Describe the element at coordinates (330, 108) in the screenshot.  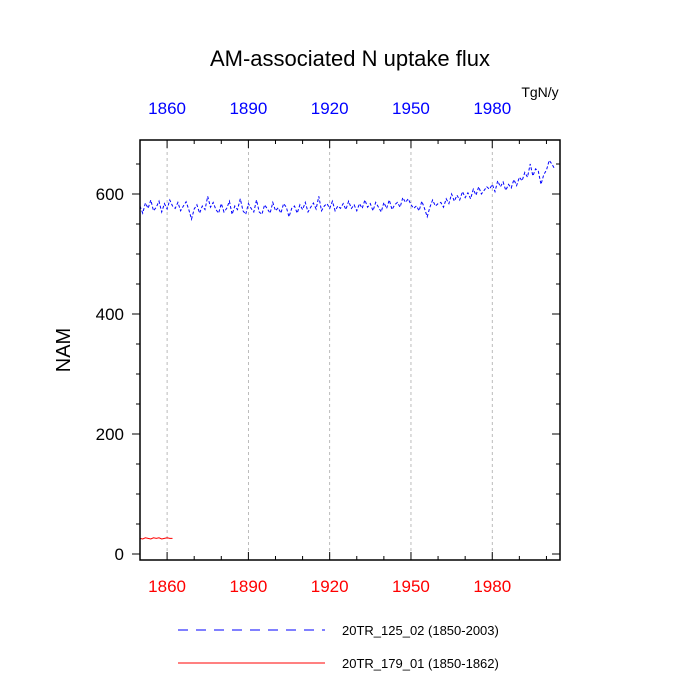
I see `x-tick-label-top: 1920` at that location.